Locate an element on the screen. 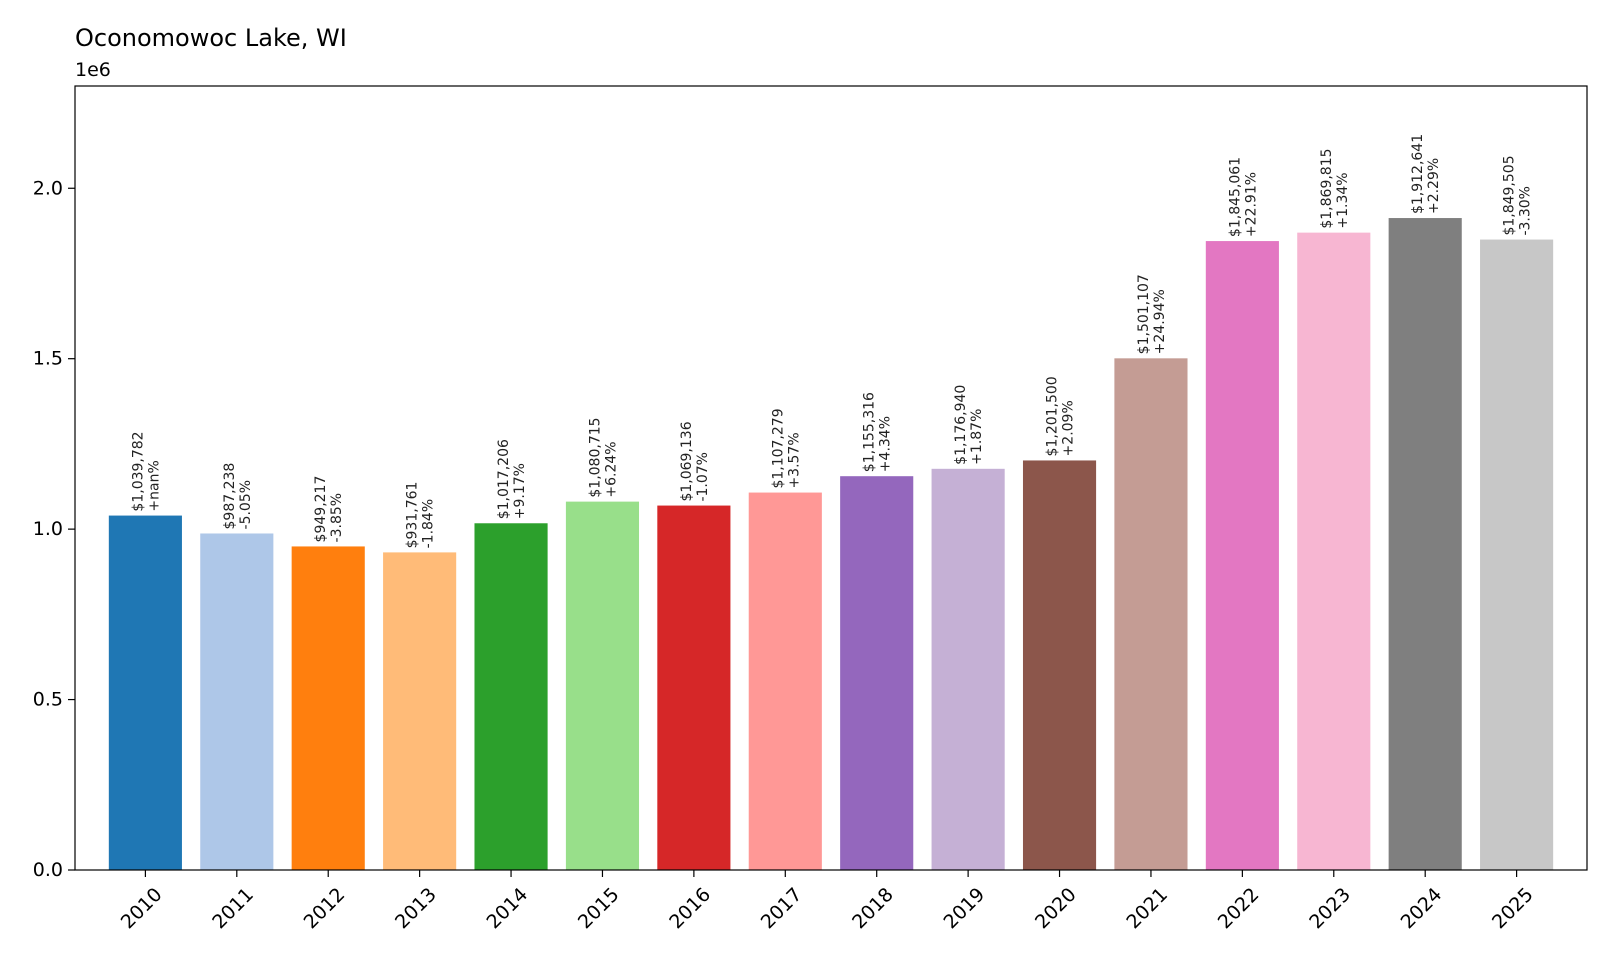  y-tick-label-1.0: 1.0 is located at coordinates (48, 529).